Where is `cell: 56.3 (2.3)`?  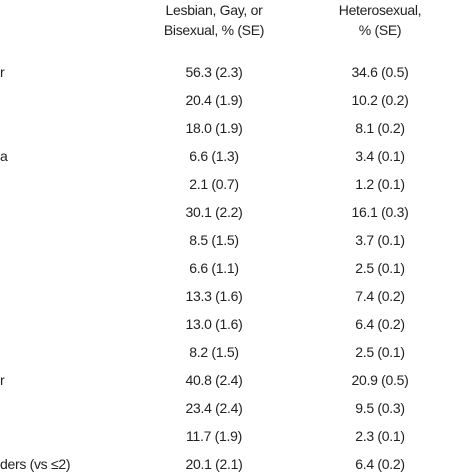
cell: 56.3 (2.3) is located at coordinates (214, 72).